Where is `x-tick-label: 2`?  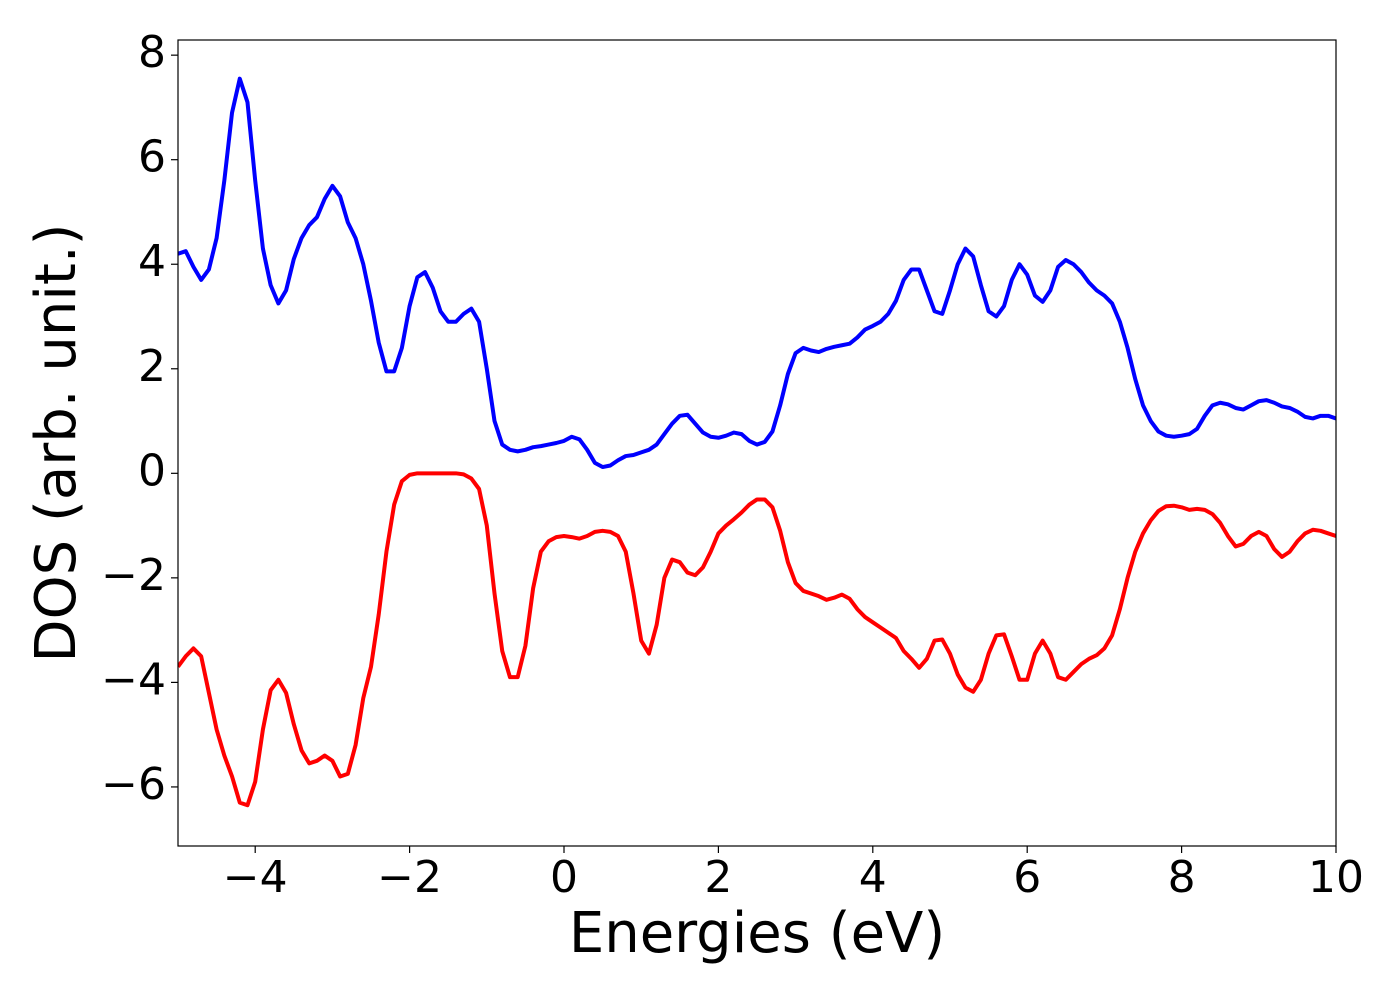 x-tick-label: 2 is located at coordinates (718, 877).